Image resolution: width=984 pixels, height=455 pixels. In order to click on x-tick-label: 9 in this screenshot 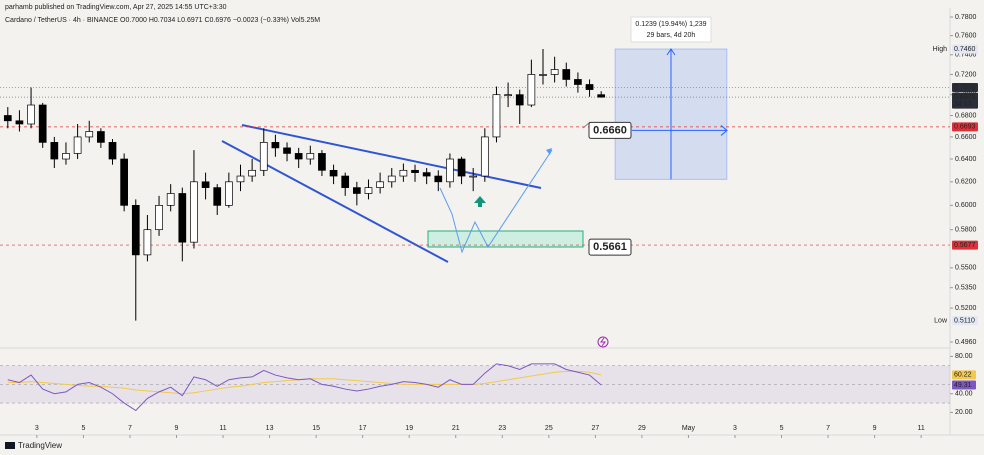, I will do `click(875, 428)`.